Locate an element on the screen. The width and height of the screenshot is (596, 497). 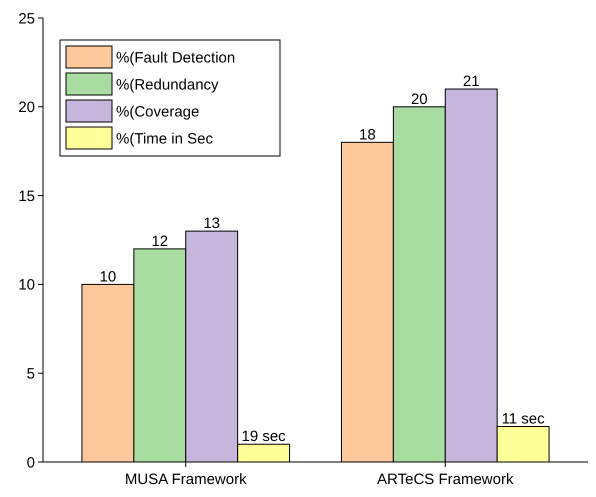
data-label: 10 is located at coordinates (108, 277).